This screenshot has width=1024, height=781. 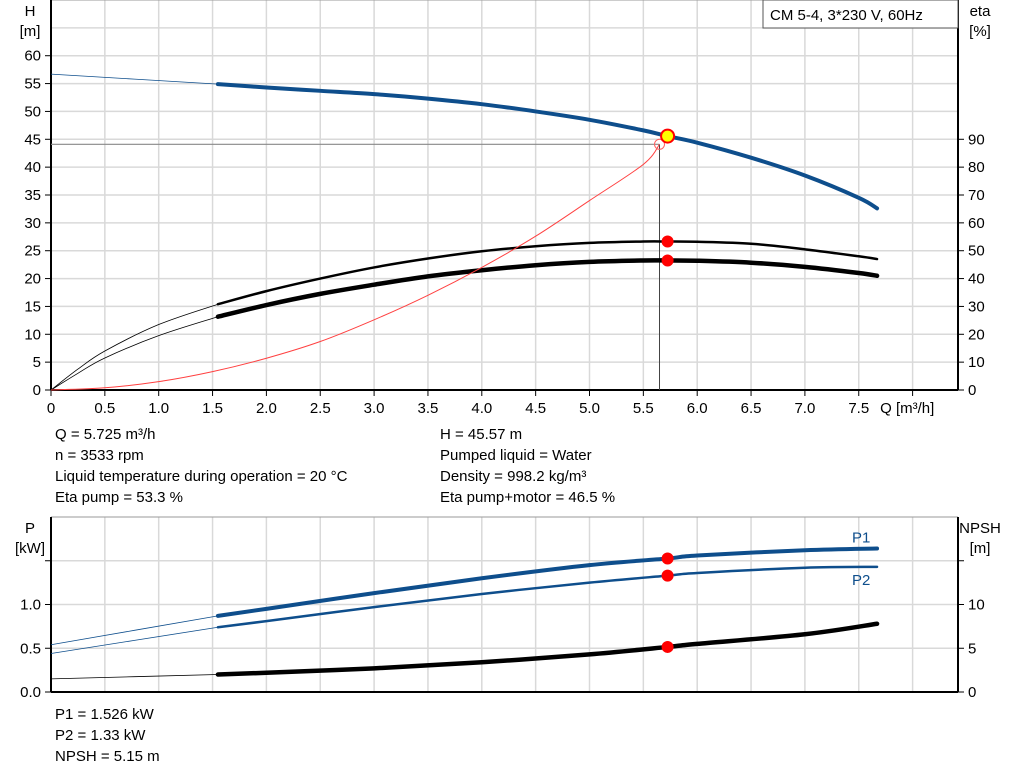 What do you see at coordinates (30, 692) in the screenshot?
I see `y-tick-label: 0.0` at bounding box center [30, 692].